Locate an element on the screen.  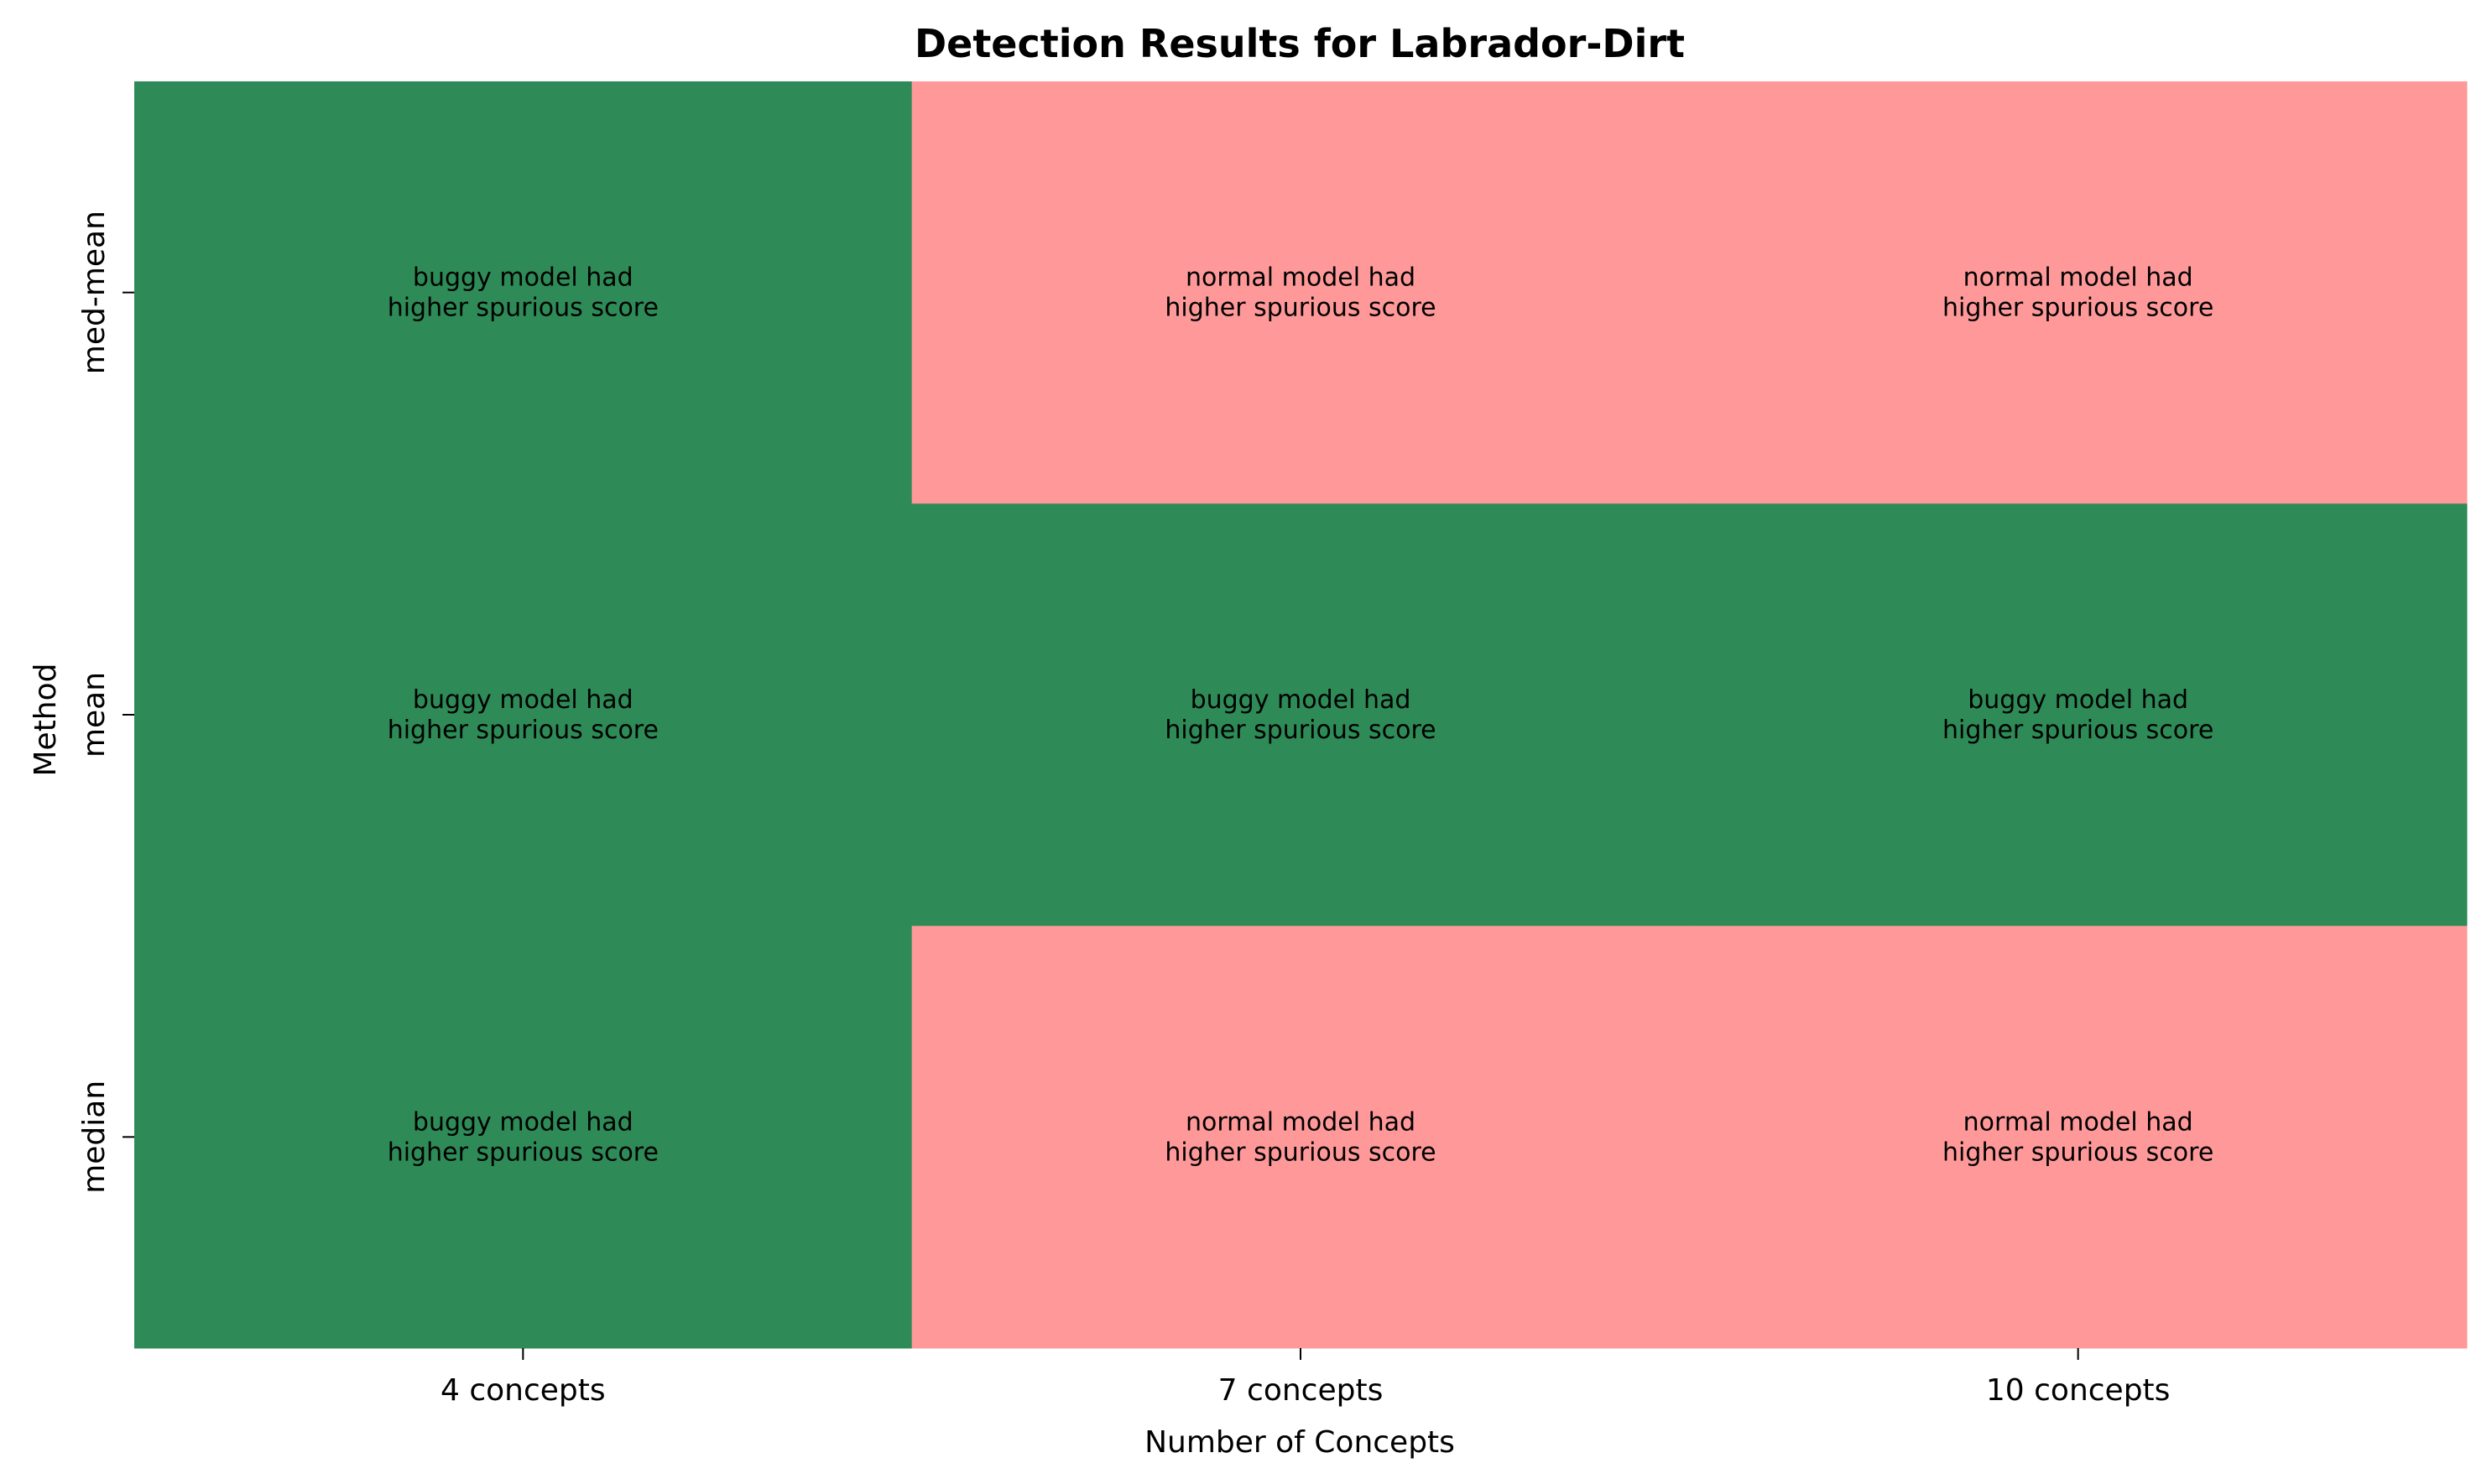
y-axis-ticks: med-mean mean median is located at coordinates (106, 702).